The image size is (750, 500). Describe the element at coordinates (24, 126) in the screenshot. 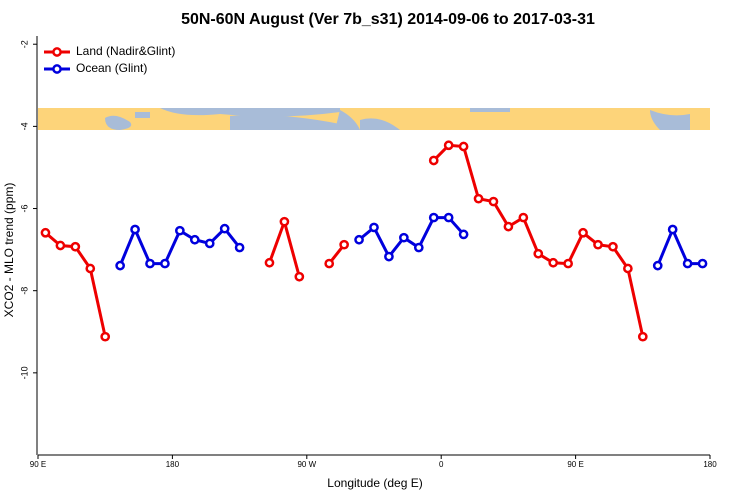

I see `y-tick-label: -4` at that location.